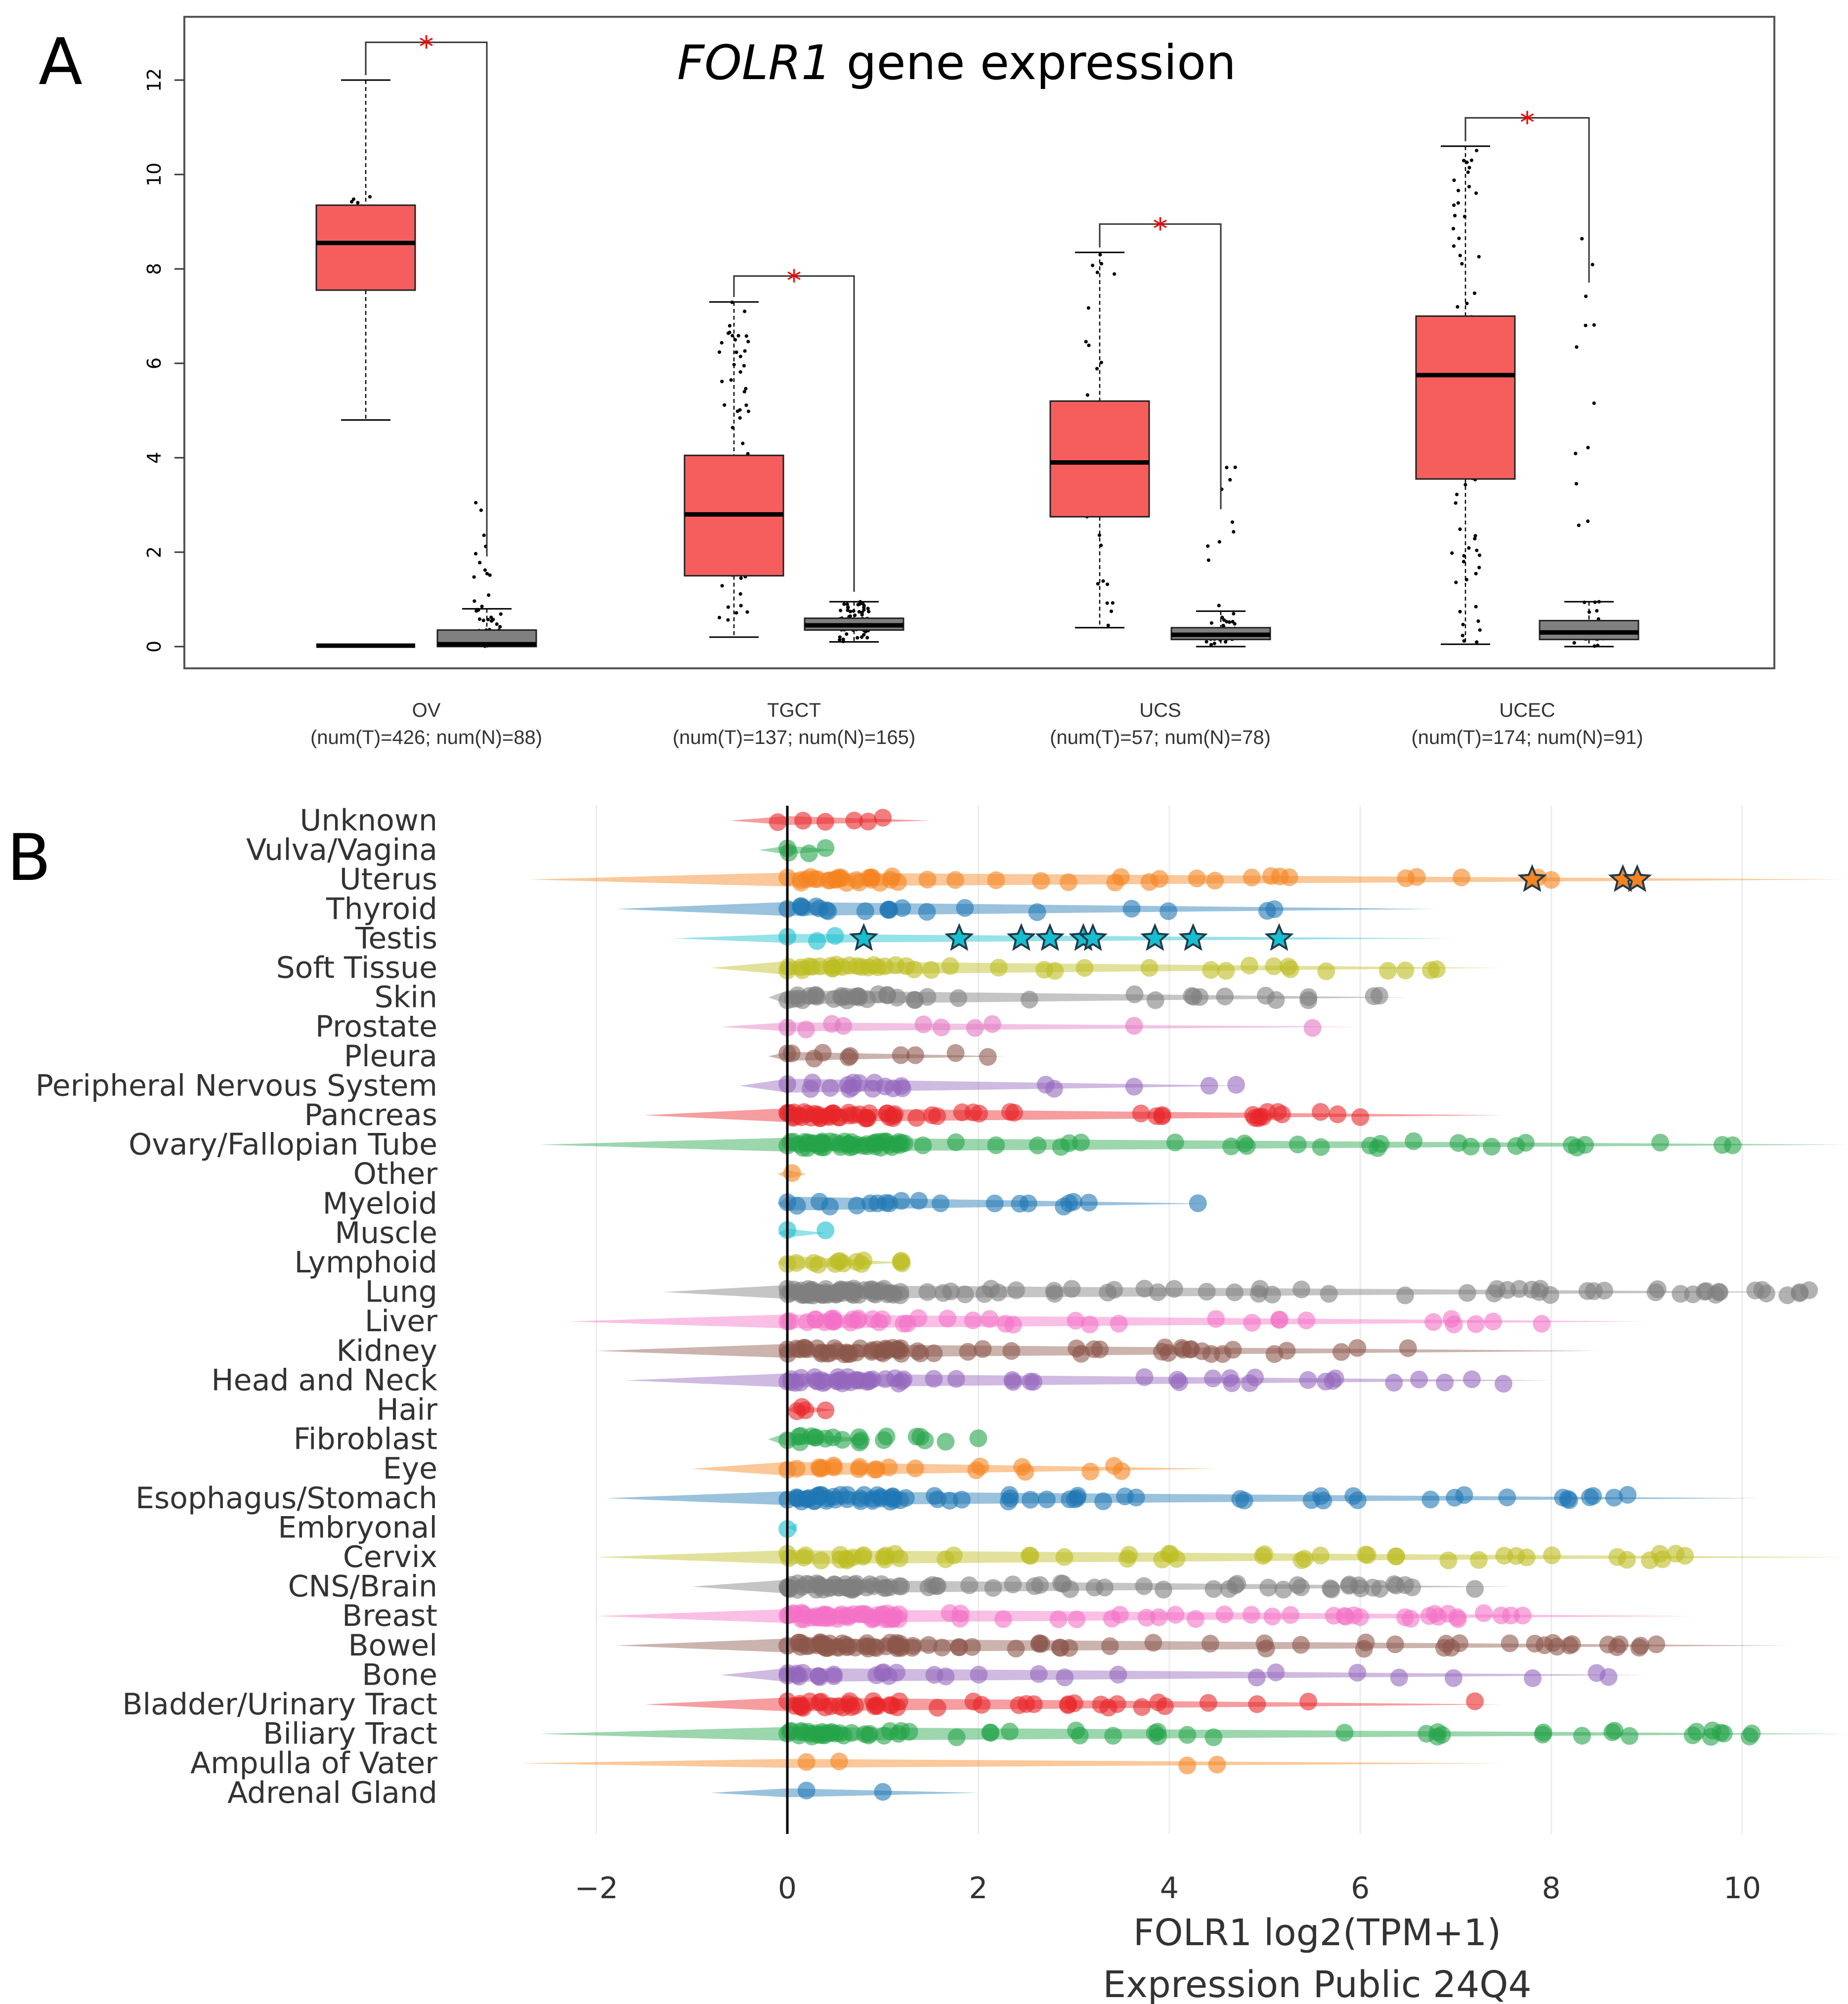 This screenshot has height=2004, width=1848. Describe the element at coordinates (313, 1763) in the screenshot. I see `category-label: Ampulla of Vater` at that location.